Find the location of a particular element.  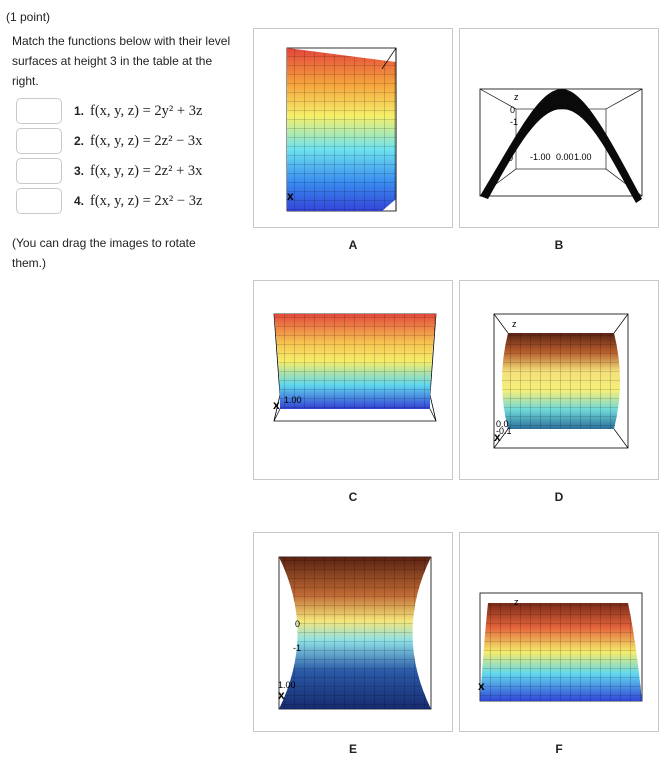

plot-panel-a: x is located at coordinates (353, 128).